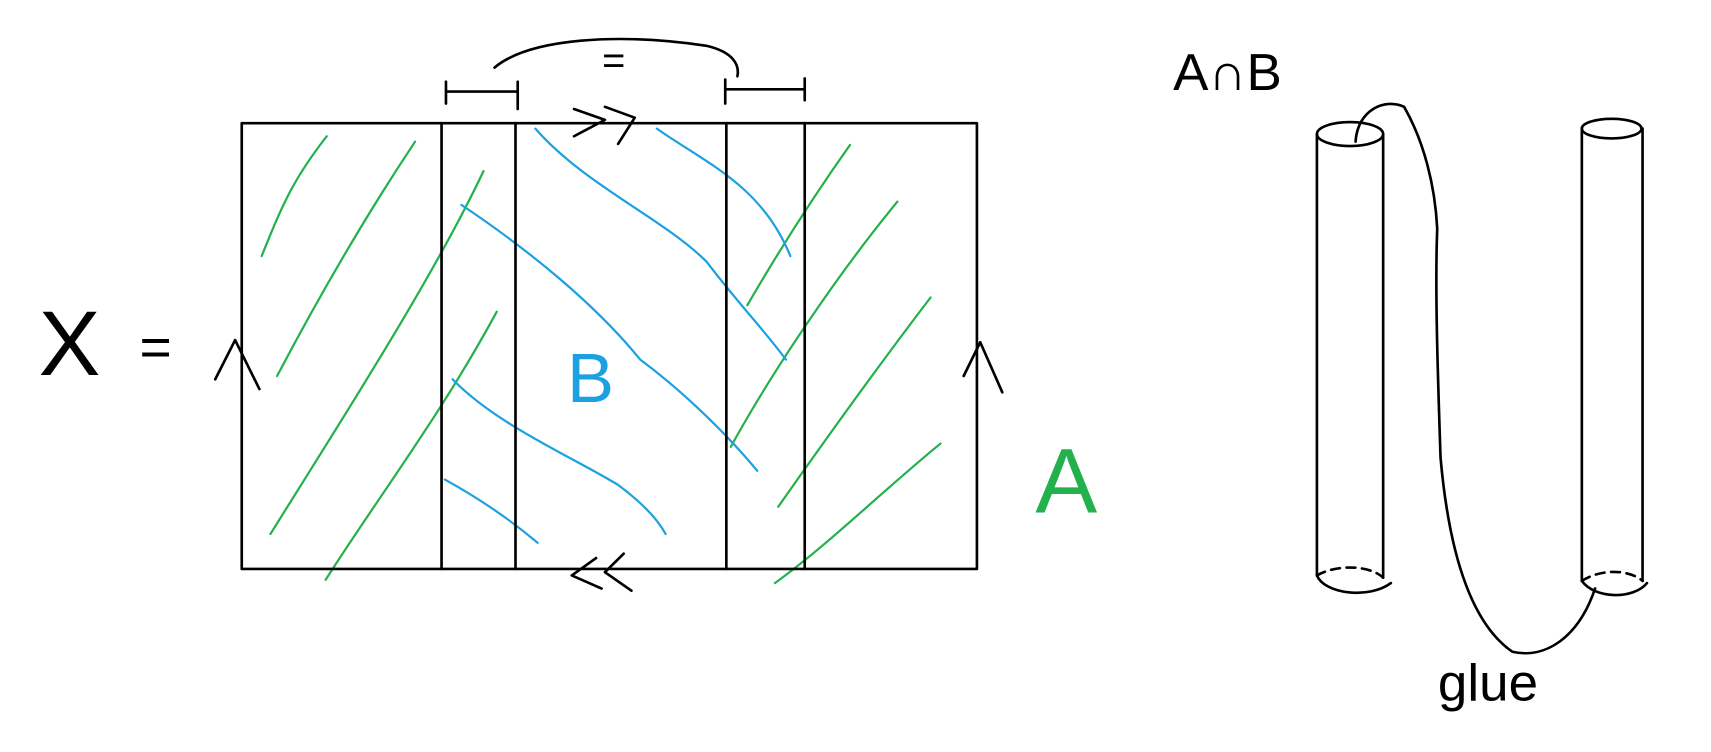 This screenshot has width=1711, height=752. Describe the element at coordinates (156, 347) in the screenshot. I see `label-equals: =` at that location.